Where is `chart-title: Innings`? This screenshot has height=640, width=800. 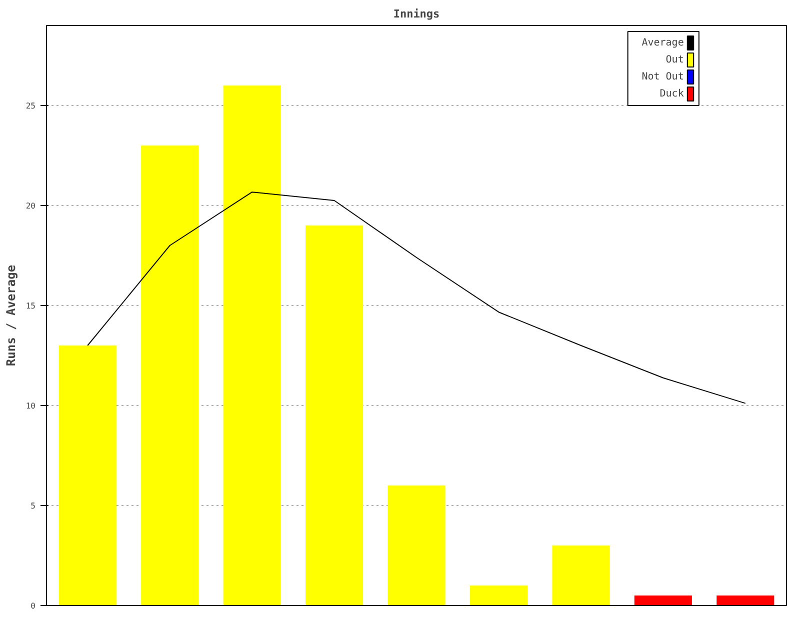 chart-title: Innings is located at coordinates (416, 14).